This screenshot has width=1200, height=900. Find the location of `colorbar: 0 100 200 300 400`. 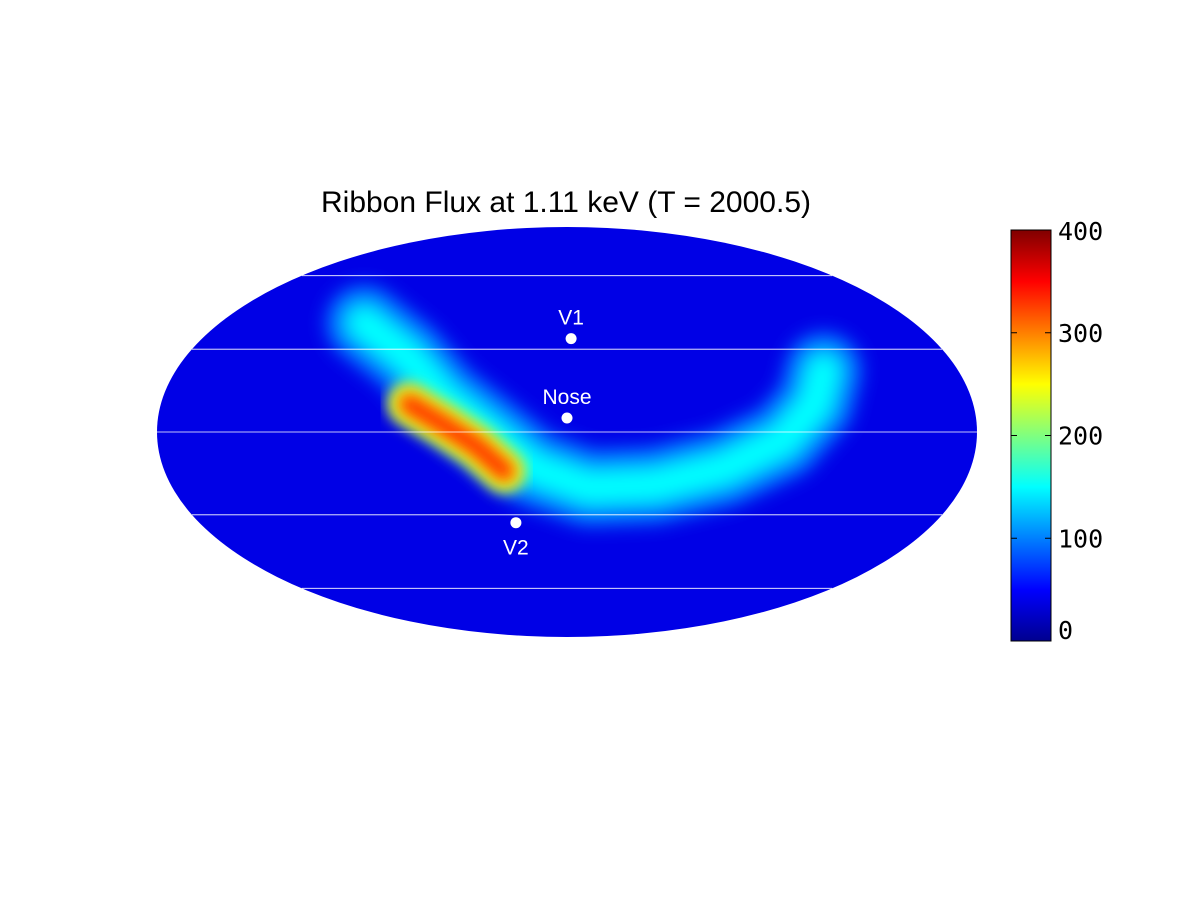

colorbar: 0 100 200 300 400 is located at coordinates (1056, 431).